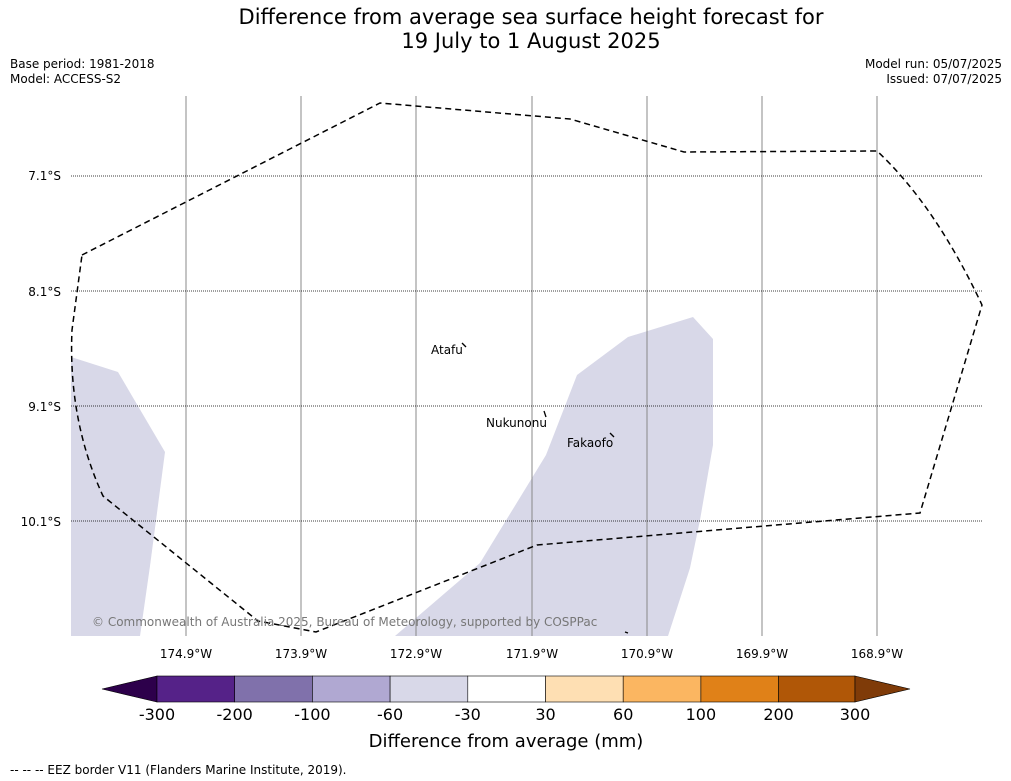 This screenshot has width=1011, height=781. I want to click on issued-date: Issued: 07/07/2025, so click(944, 79).